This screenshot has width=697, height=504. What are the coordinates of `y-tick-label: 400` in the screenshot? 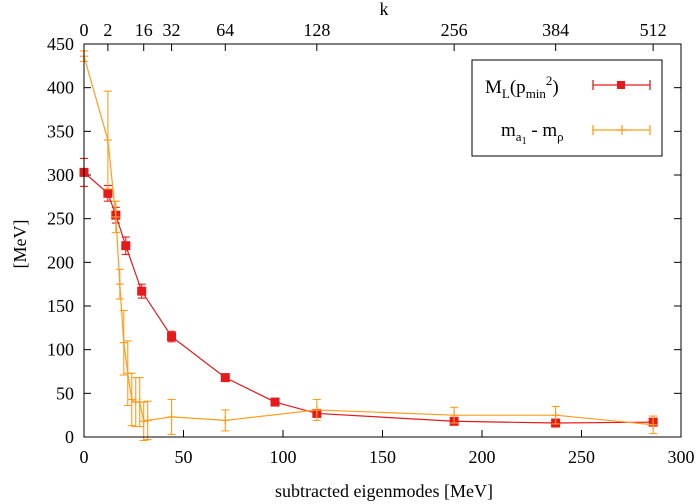 It's located at (60, 88).